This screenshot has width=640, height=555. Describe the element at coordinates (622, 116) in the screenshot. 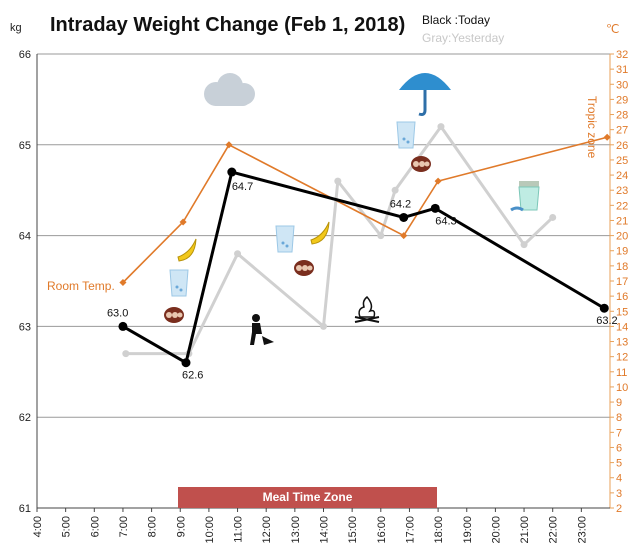

I see `y-tick-label-right: 28` at that location.